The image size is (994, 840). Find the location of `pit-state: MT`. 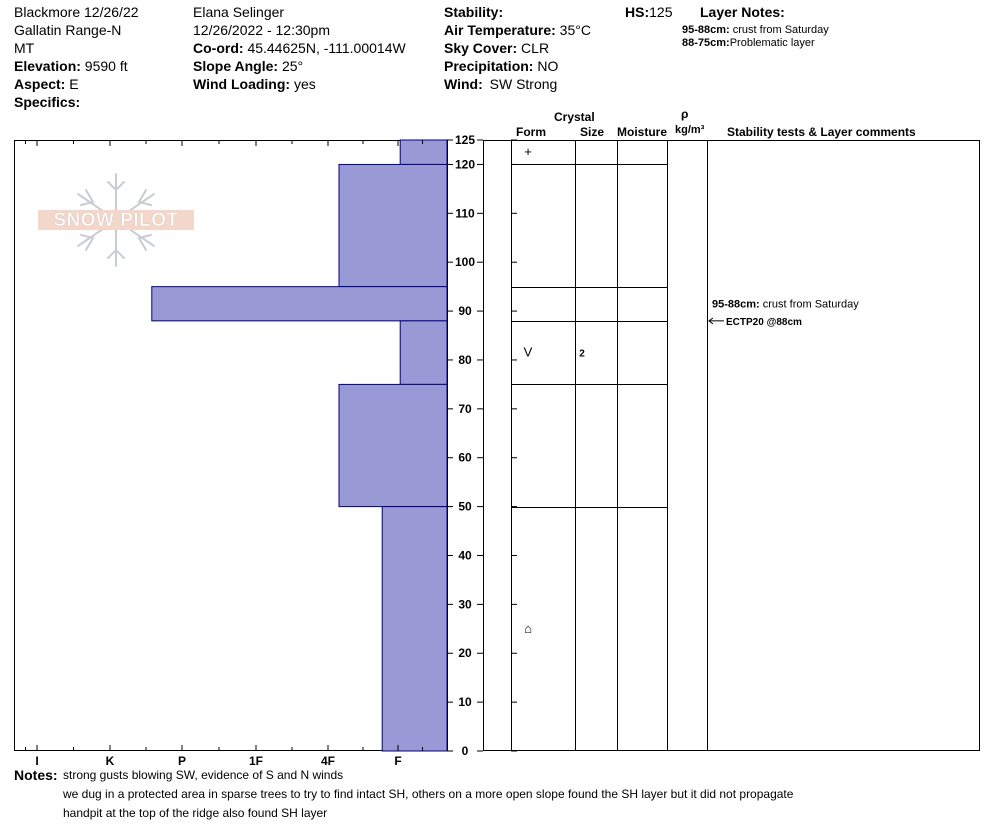

pit-state: MT is located at coordinates (24, 48).